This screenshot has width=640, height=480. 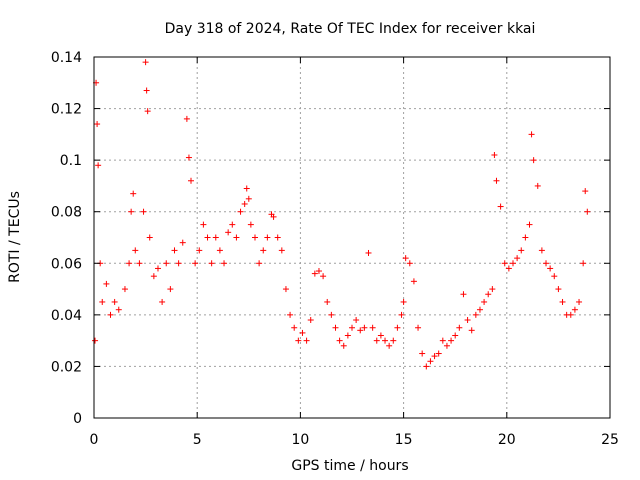 What do you see at coordinates (15, 237) in the screenshot?
I see `y-axis-label: ROTI / TECUs` at bounding box center [15, 237].